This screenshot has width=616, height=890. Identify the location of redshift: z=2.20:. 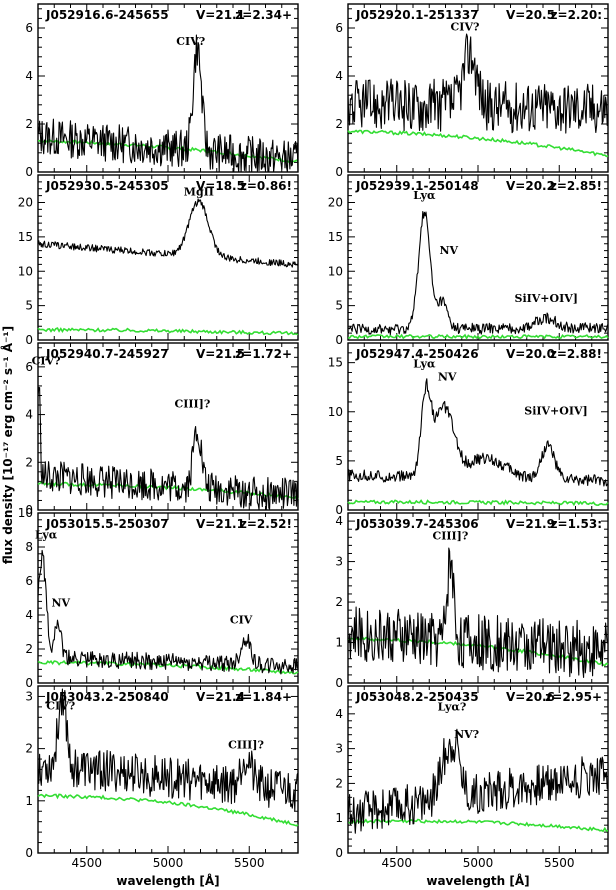
(576, 15).